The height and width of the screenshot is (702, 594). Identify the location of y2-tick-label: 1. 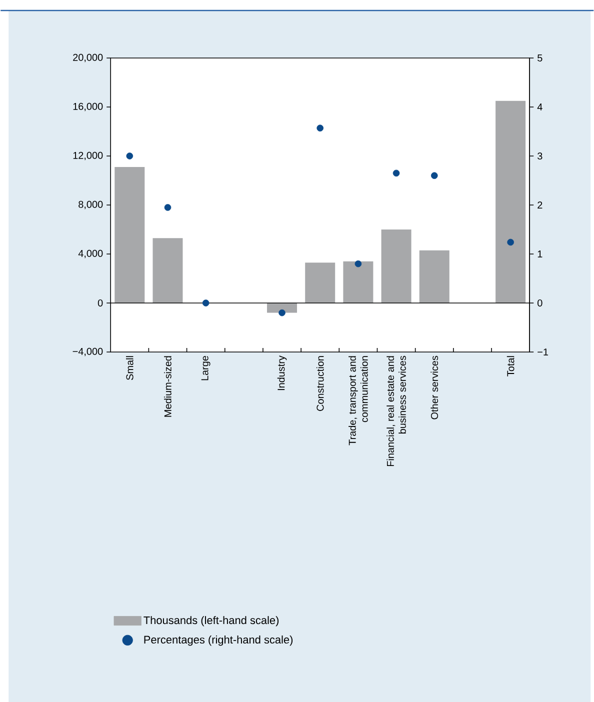
(540, 254).